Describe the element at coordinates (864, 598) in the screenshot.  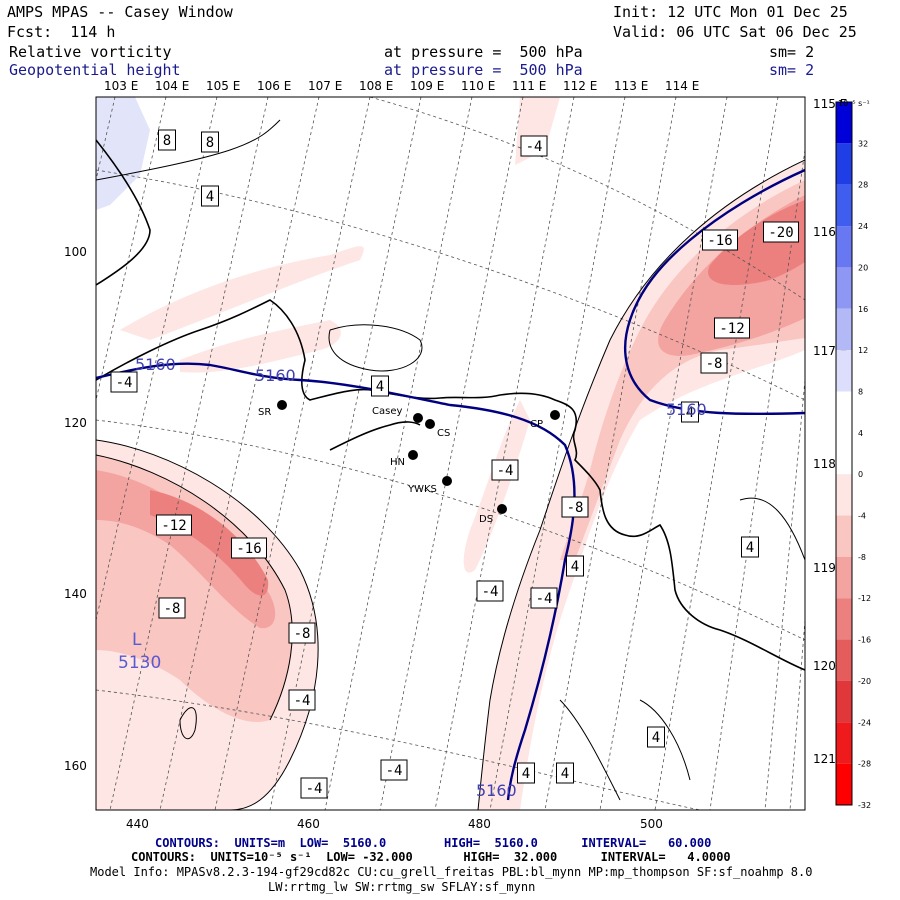
I see `colorbar-label: -12` at that location.